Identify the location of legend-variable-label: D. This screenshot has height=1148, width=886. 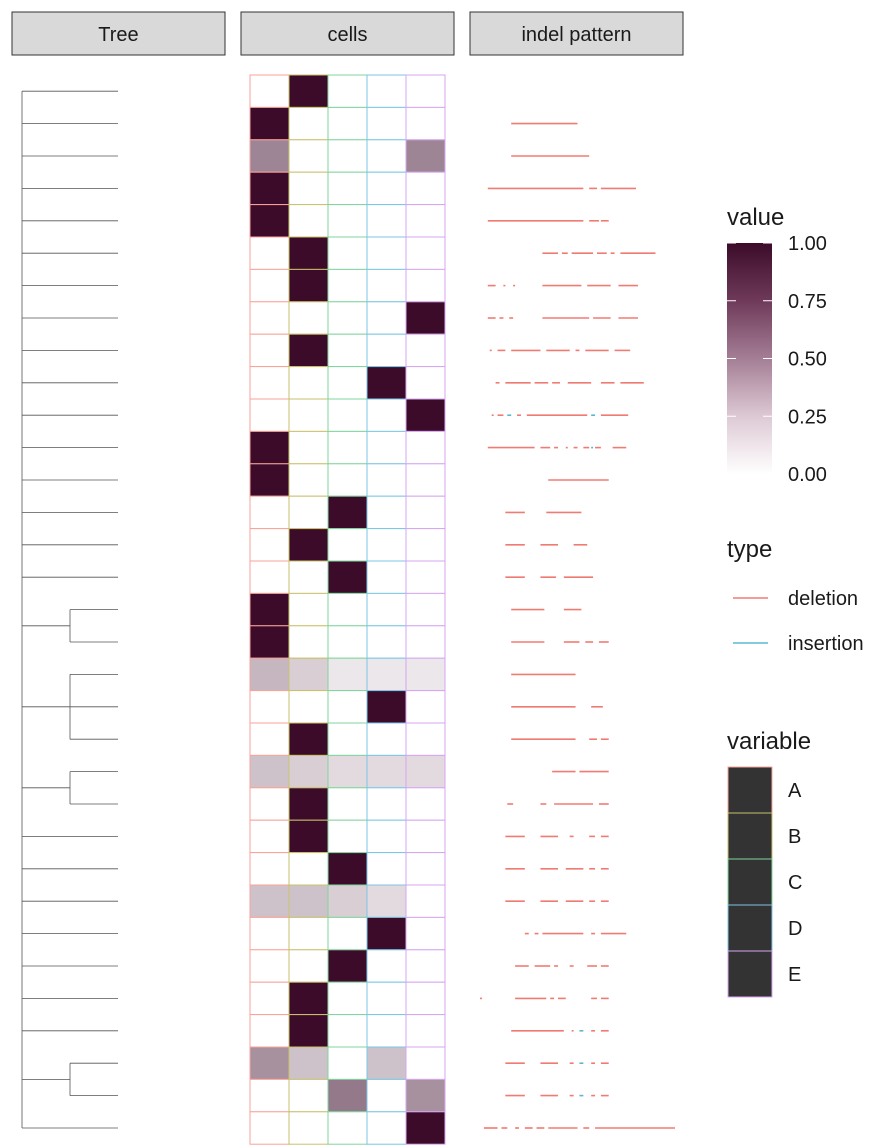
(795, 929).